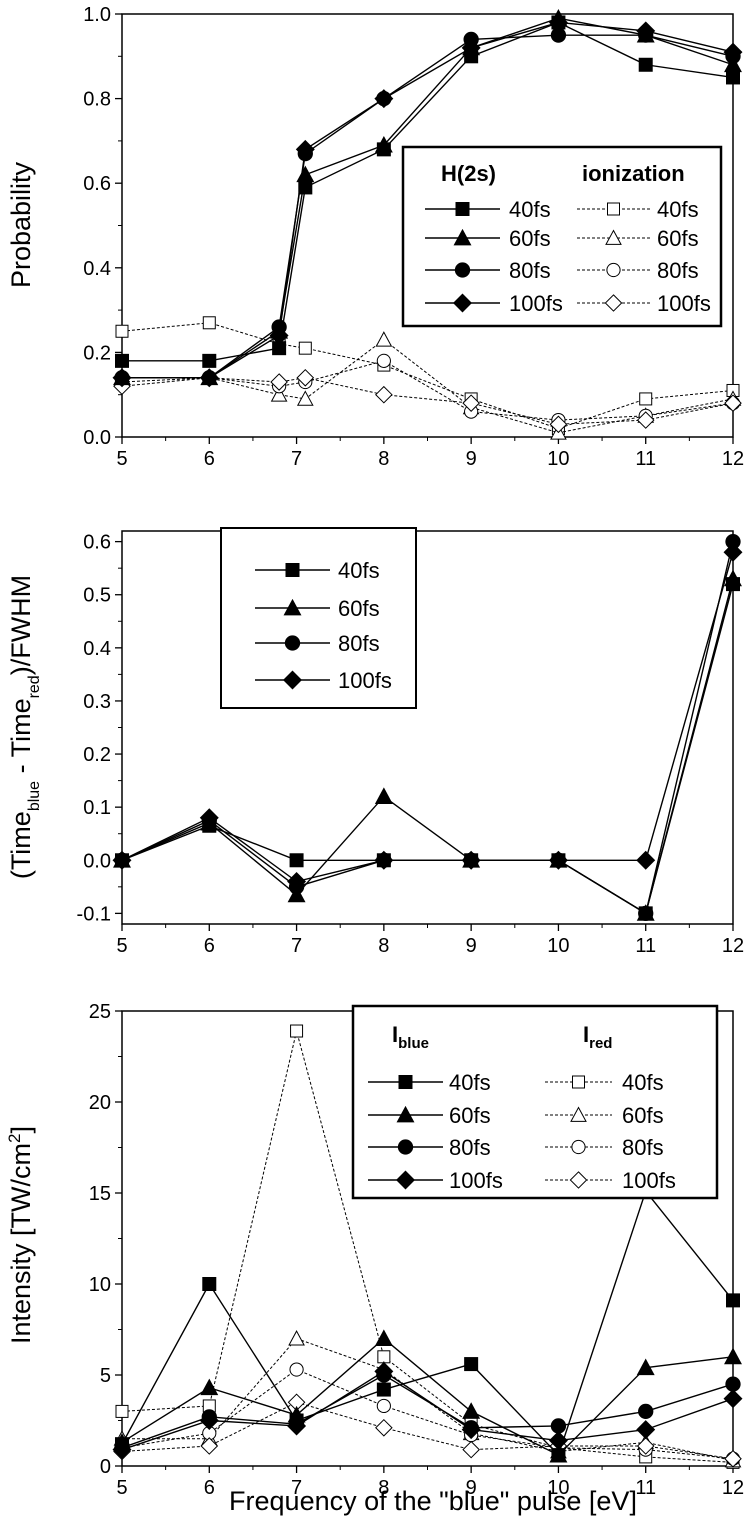 Image resolution: width=747 pixels, height=1527 pixels. What do you see at coordinates (359, 570) in the screenshot?
I see `legend-label-40fs: 40fs` at bounding box center [359, 570].